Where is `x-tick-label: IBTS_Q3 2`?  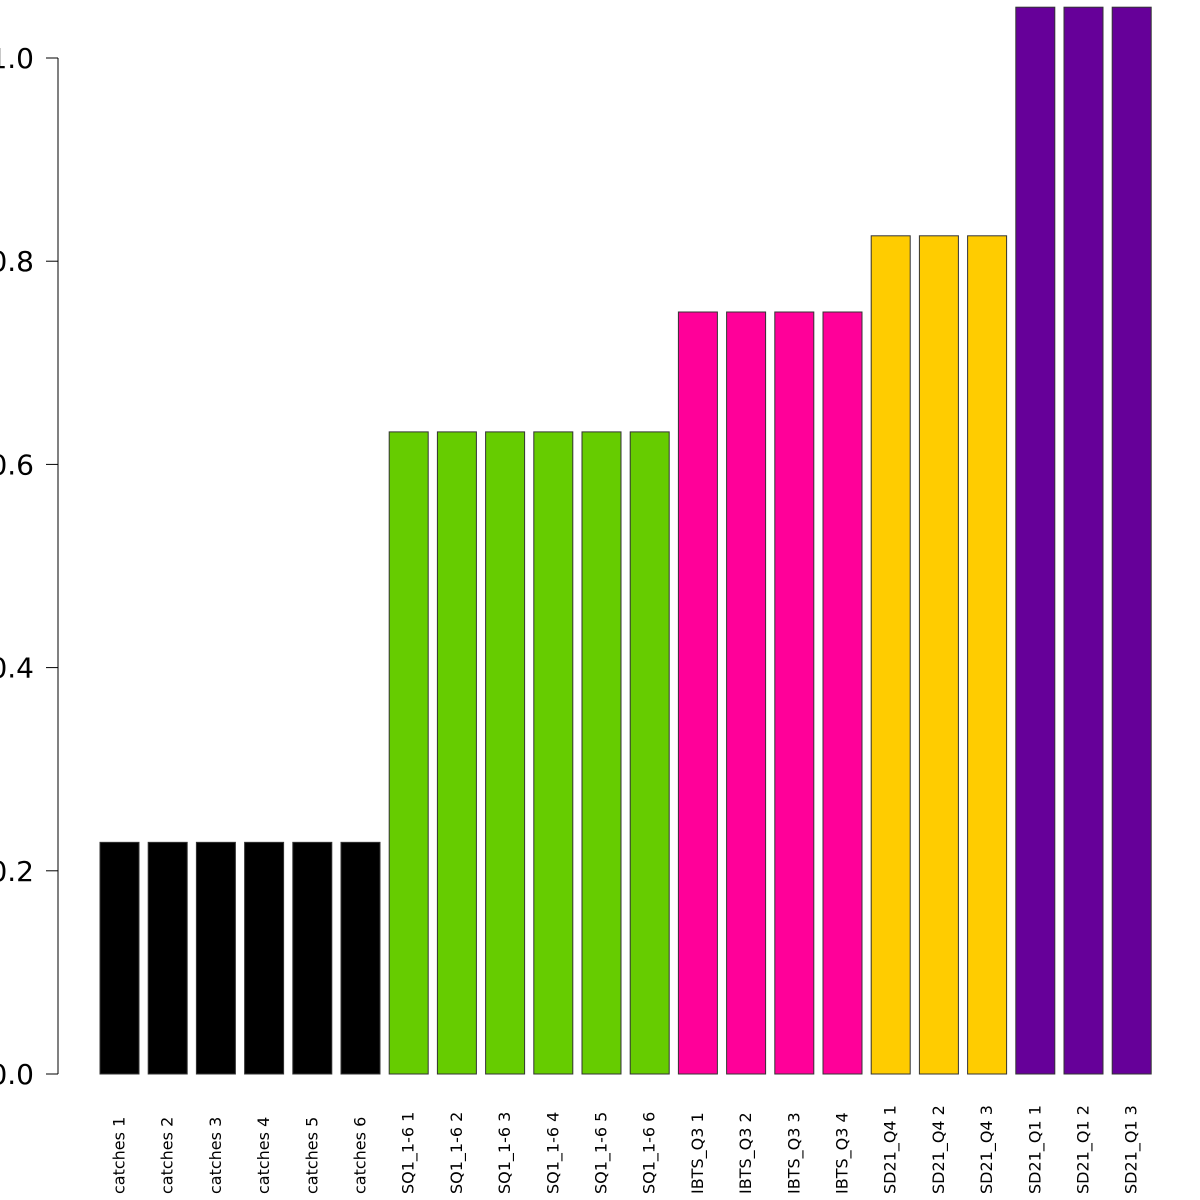 x-tick-label: IBTS_Q3 2 is located at coordinates (746, 1153).